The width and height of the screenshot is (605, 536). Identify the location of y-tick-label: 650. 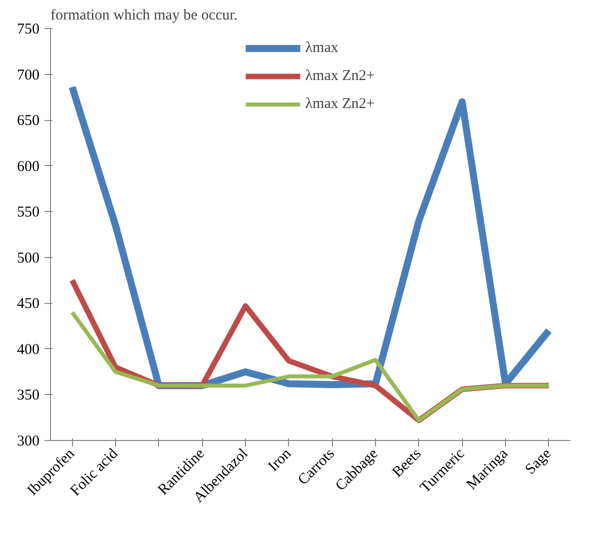
(28, 121).